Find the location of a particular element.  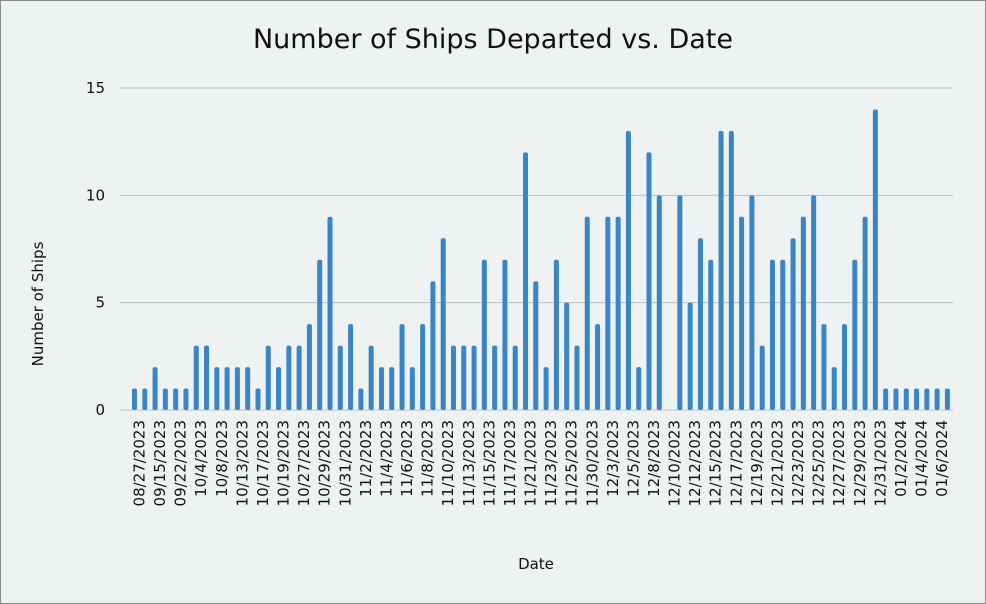

x-axis-title: Date is located at coordinates (536, 564).